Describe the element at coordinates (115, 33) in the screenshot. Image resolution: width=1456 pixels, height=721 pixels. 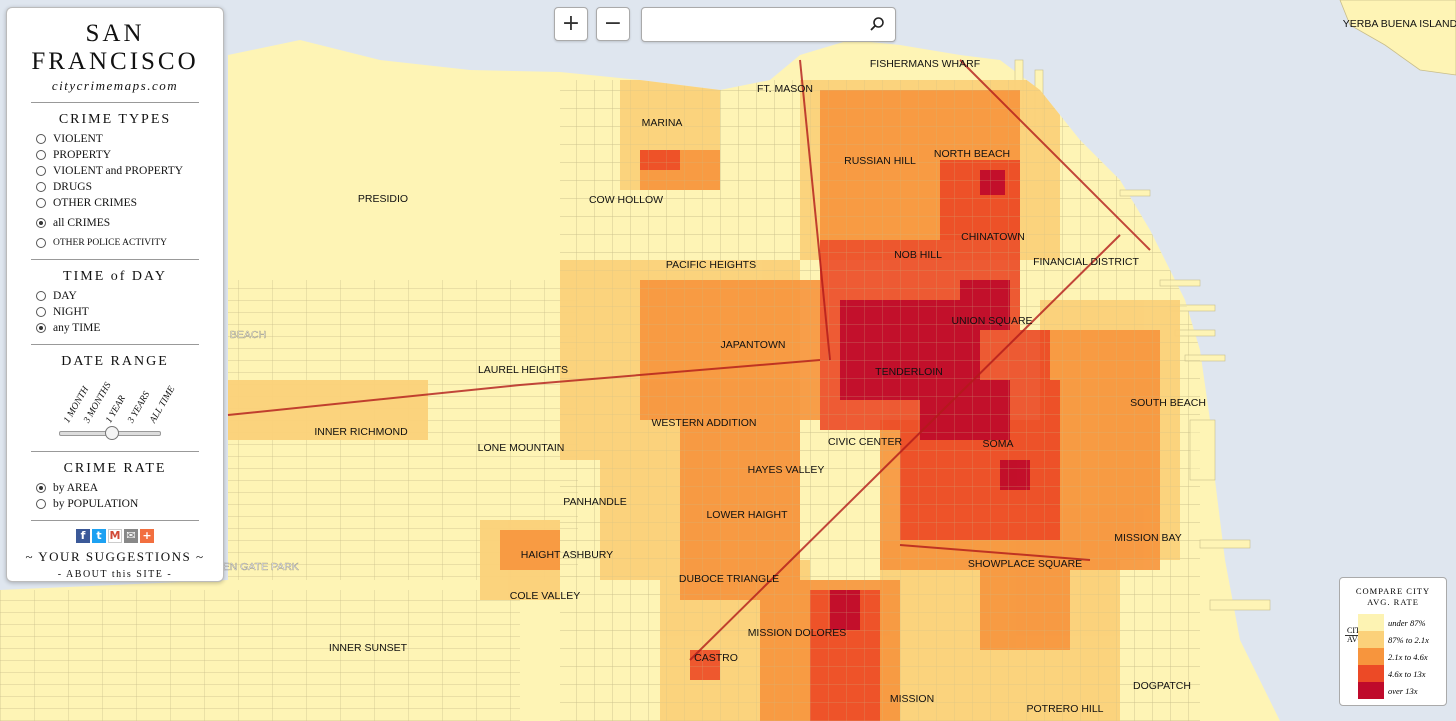
I see `title-line-1: SAN` at that location.